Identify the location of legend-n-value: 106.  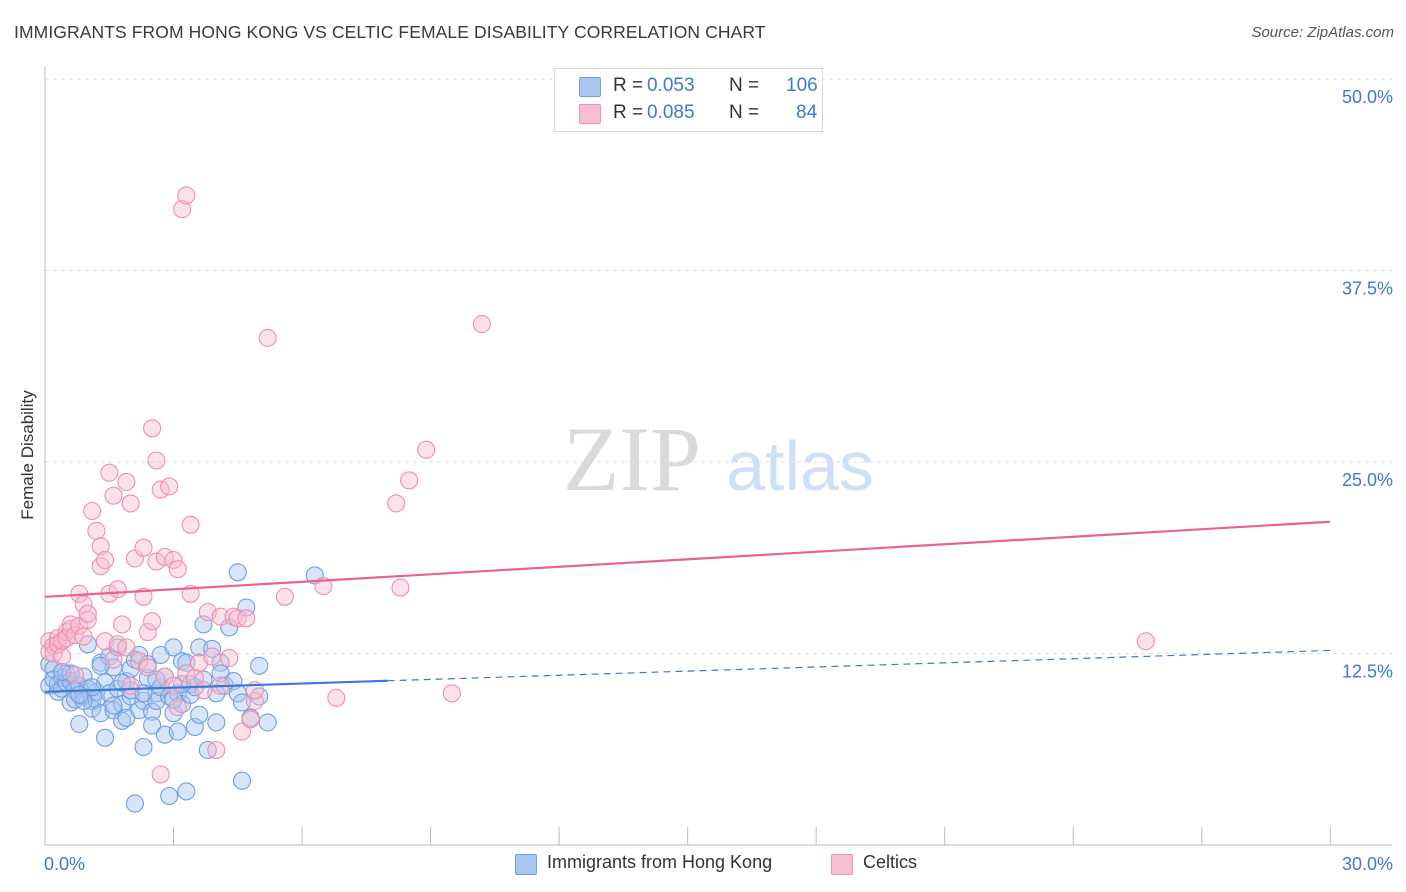
(802, 85).